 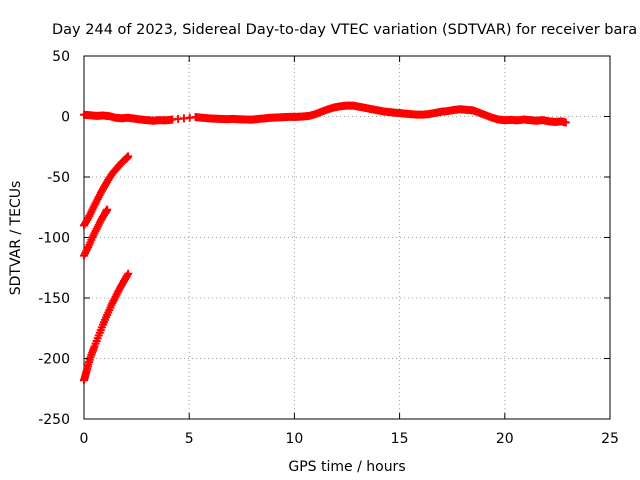 I want to click on y-tick-label: 0, so click(x=65, y=118).